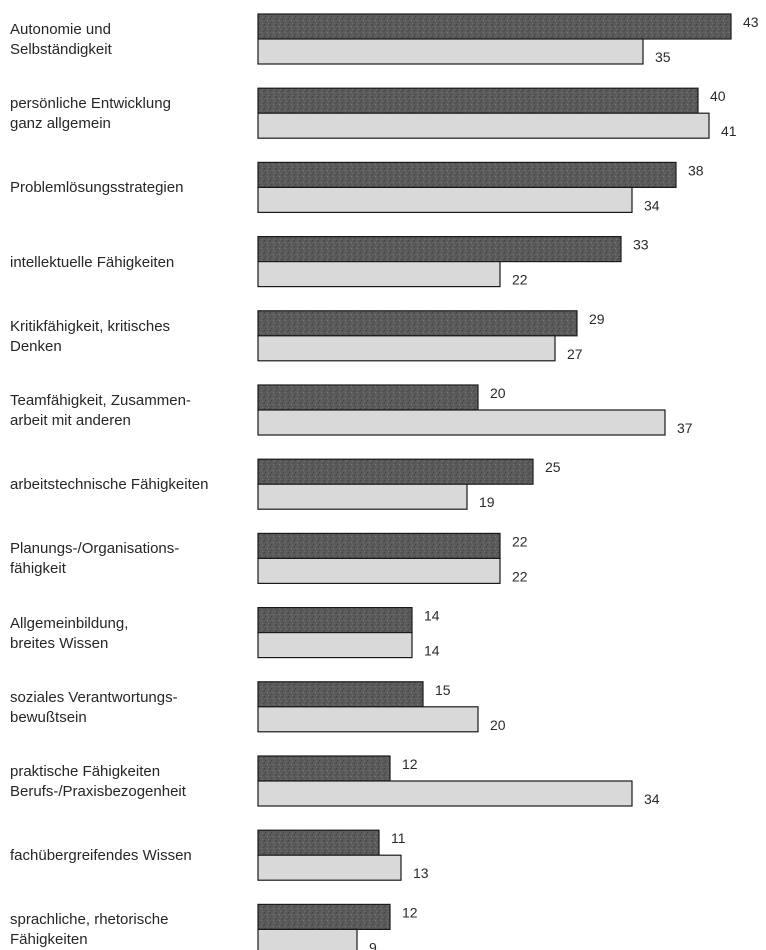  I want to click on category-label: Problemlösungsstrategien, so click(97, 188).